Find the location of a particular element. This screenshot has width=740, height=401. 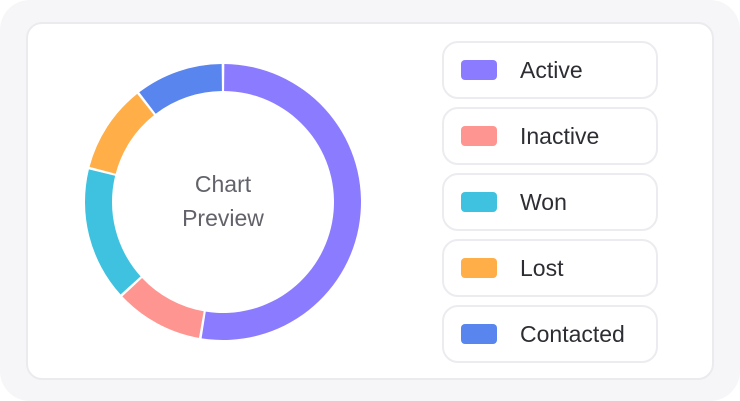

donut-slice-inactive is located at coordinates (163, 307).